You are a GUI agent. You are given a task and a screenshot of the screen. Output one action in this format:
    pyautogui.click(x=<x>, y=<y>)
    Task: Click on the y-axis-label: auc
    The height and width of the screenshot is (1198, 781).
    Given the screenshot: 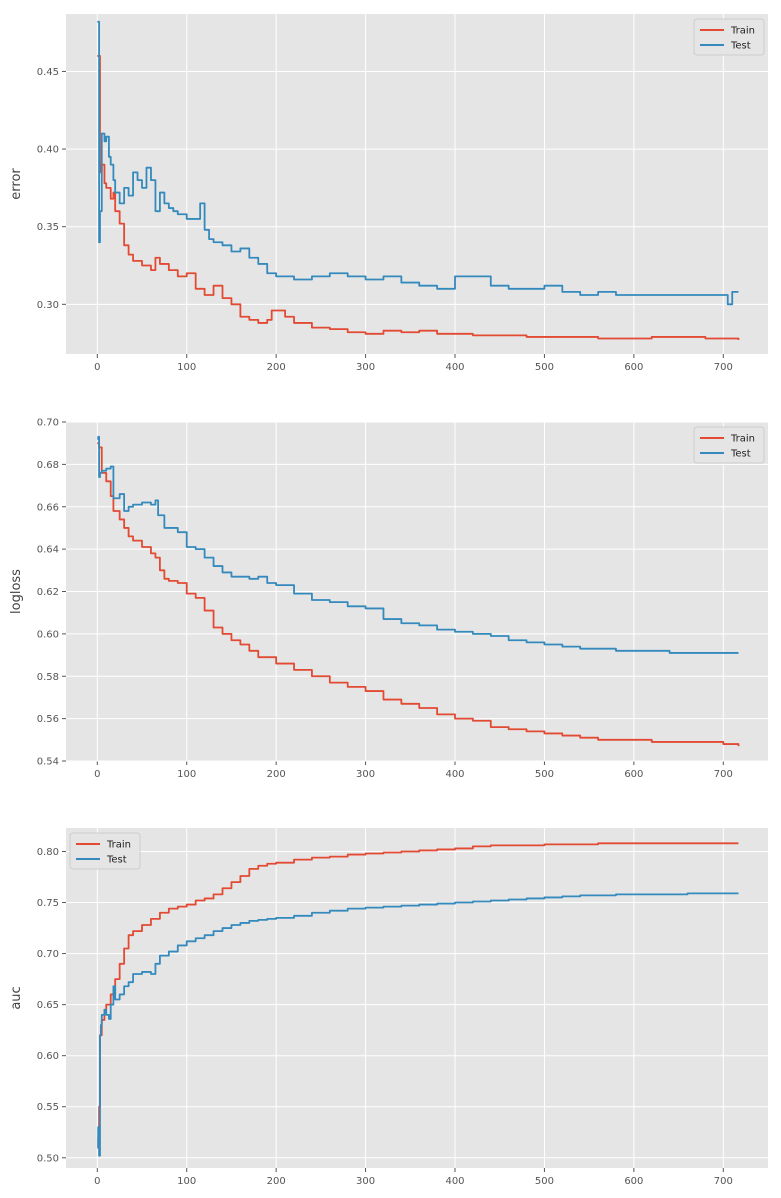 What is the action you would take?
    pyautogui.click(x=16, y=997)
    